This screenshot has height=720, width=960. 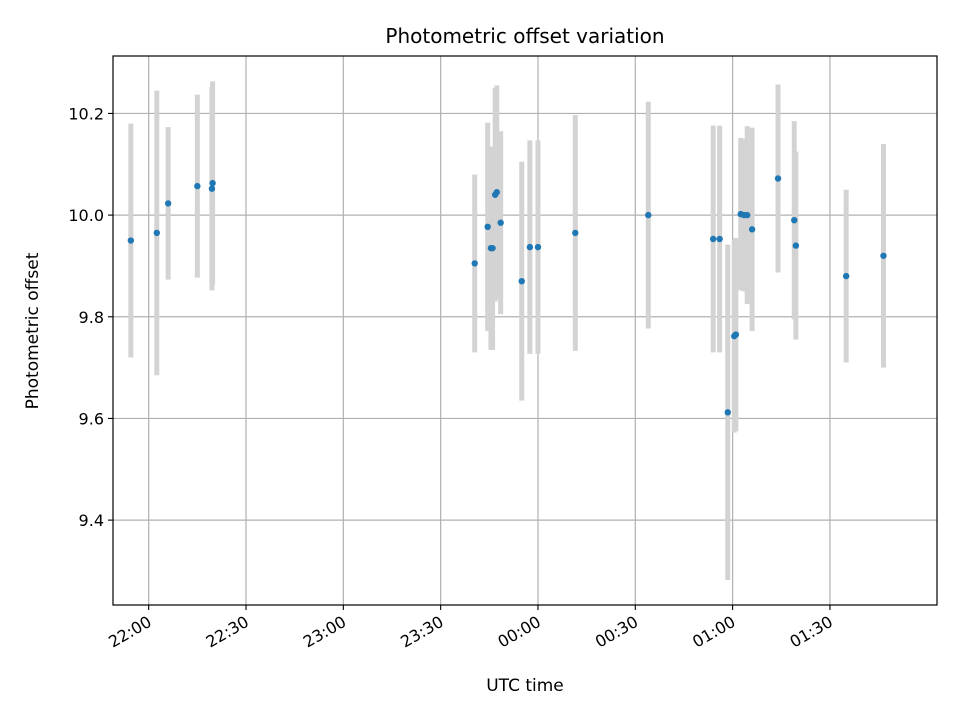 I want to click on y-axis-label: Photometric offset, so click(x=33, y=330).